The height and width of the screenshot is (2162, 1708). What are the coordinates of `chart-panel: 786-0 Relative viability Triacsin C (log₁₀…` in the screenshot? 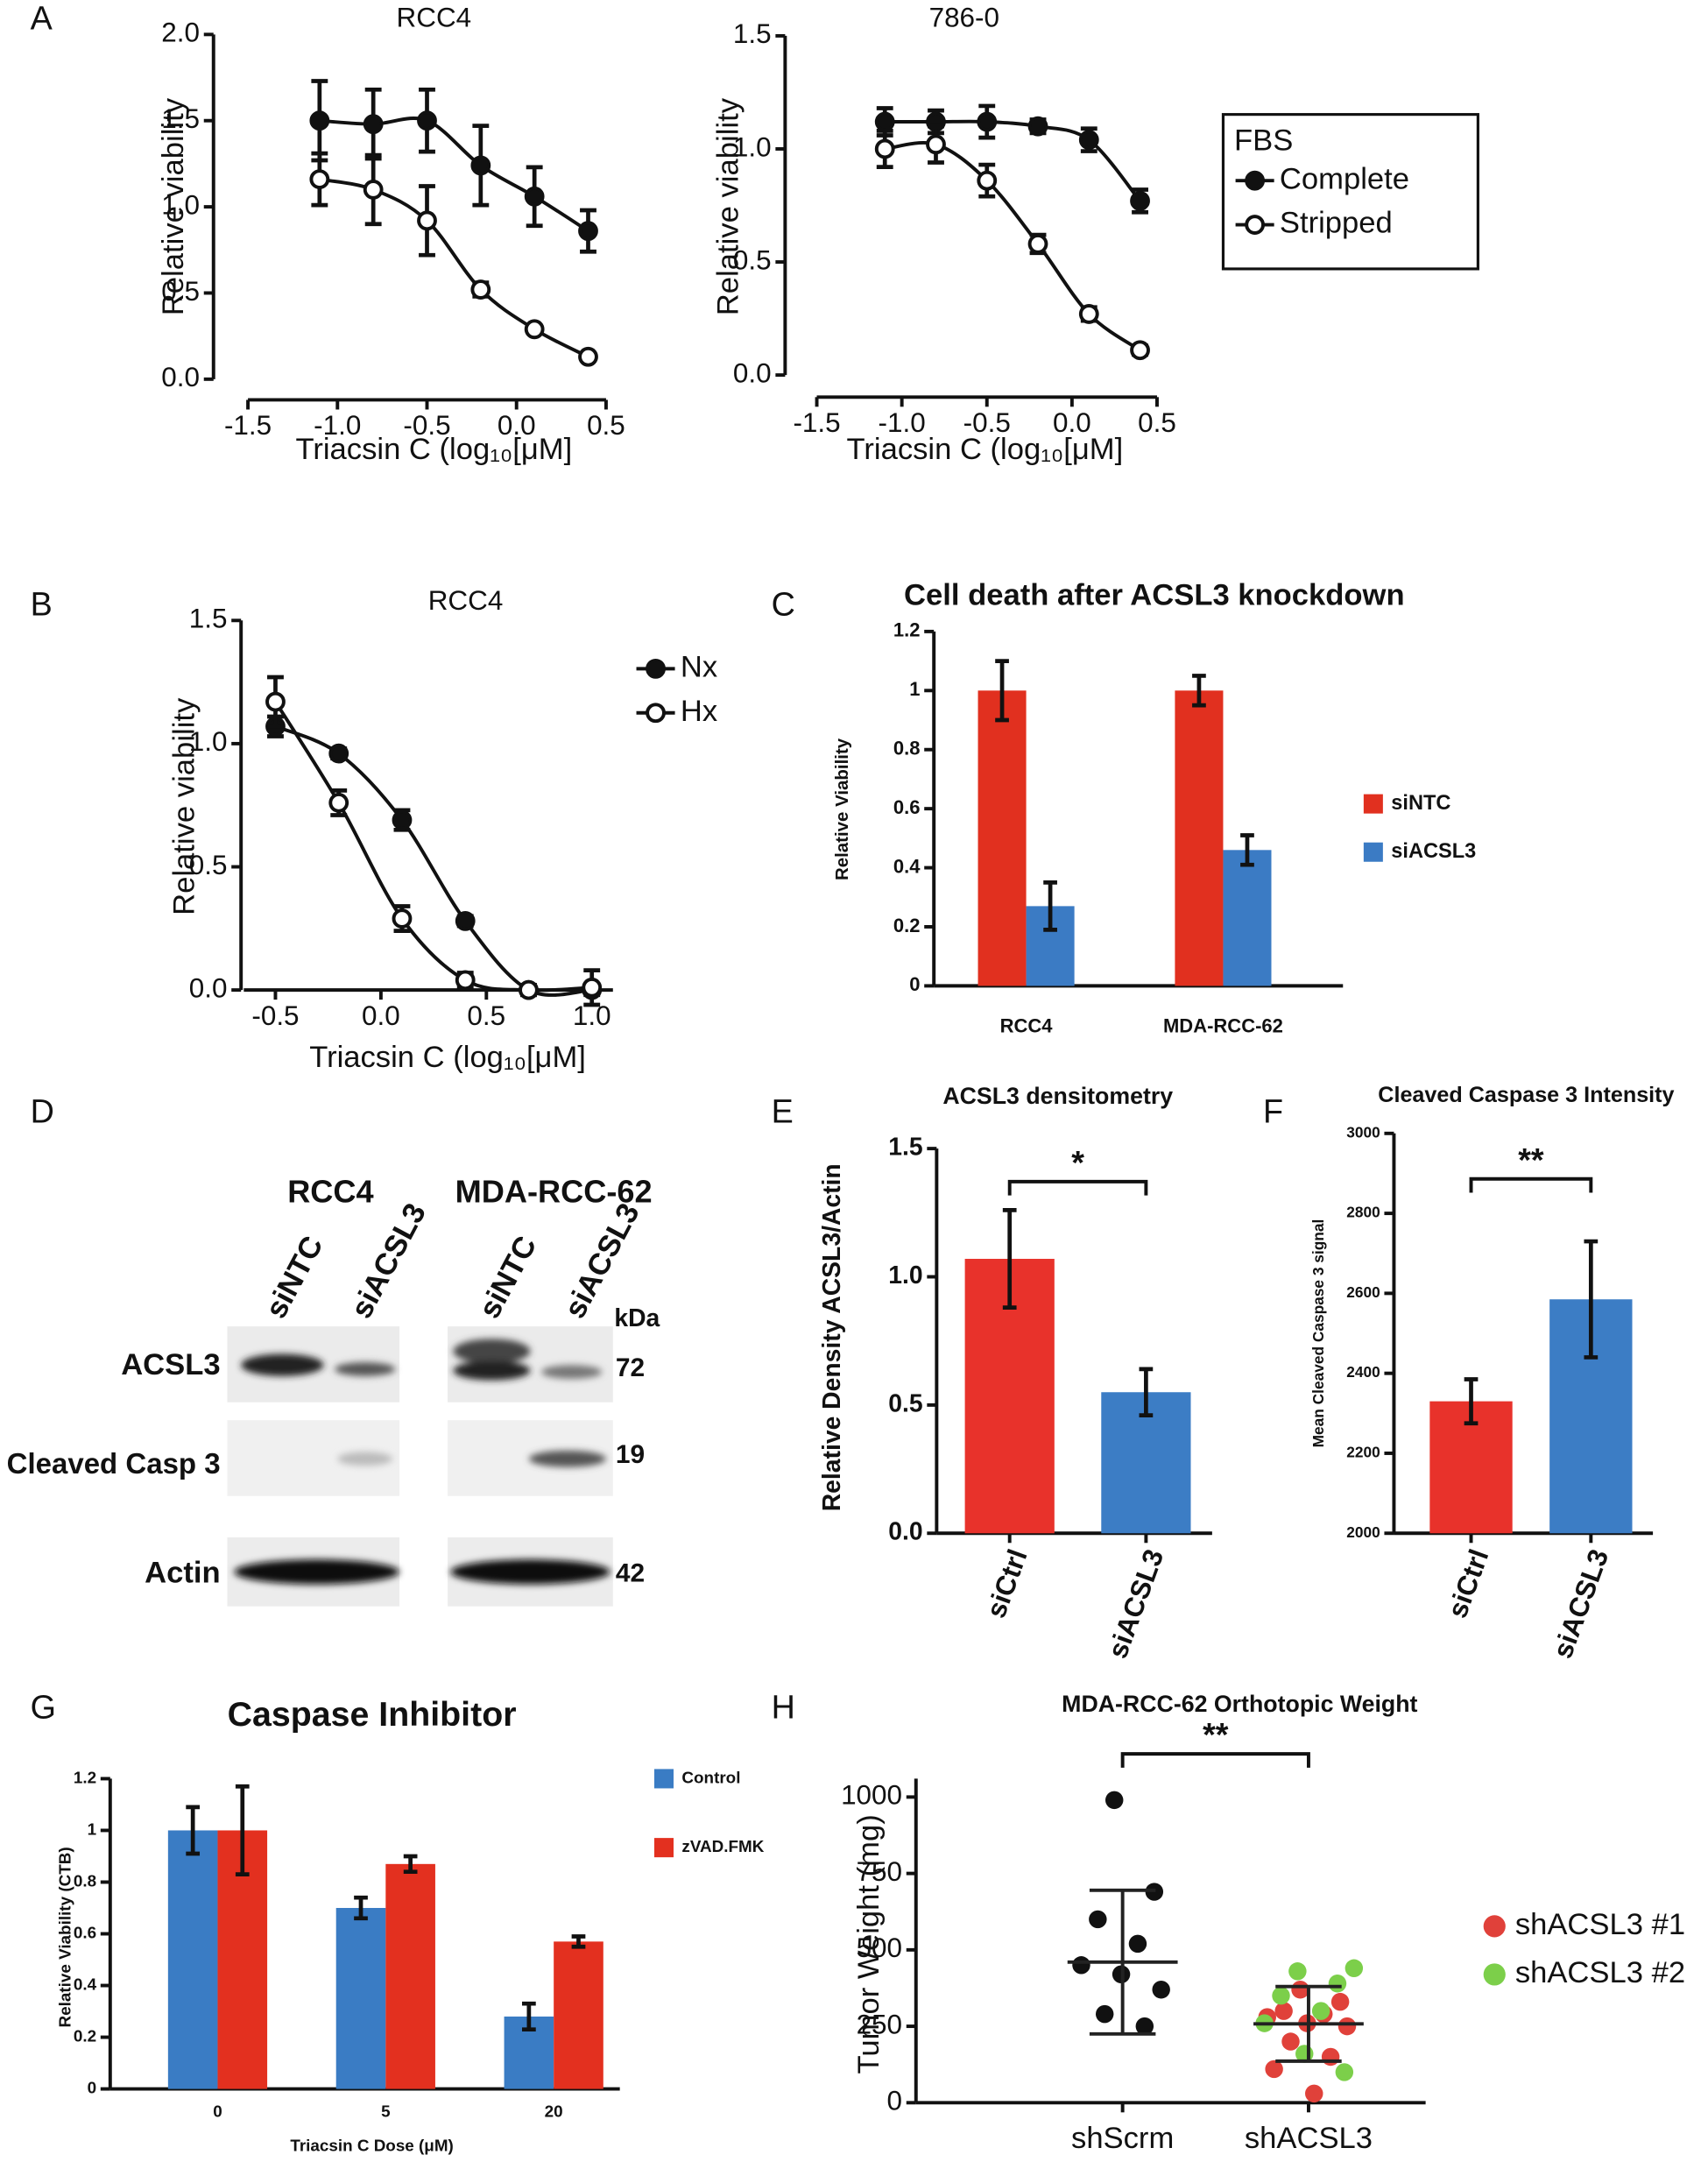 It's located at (1095, 234).